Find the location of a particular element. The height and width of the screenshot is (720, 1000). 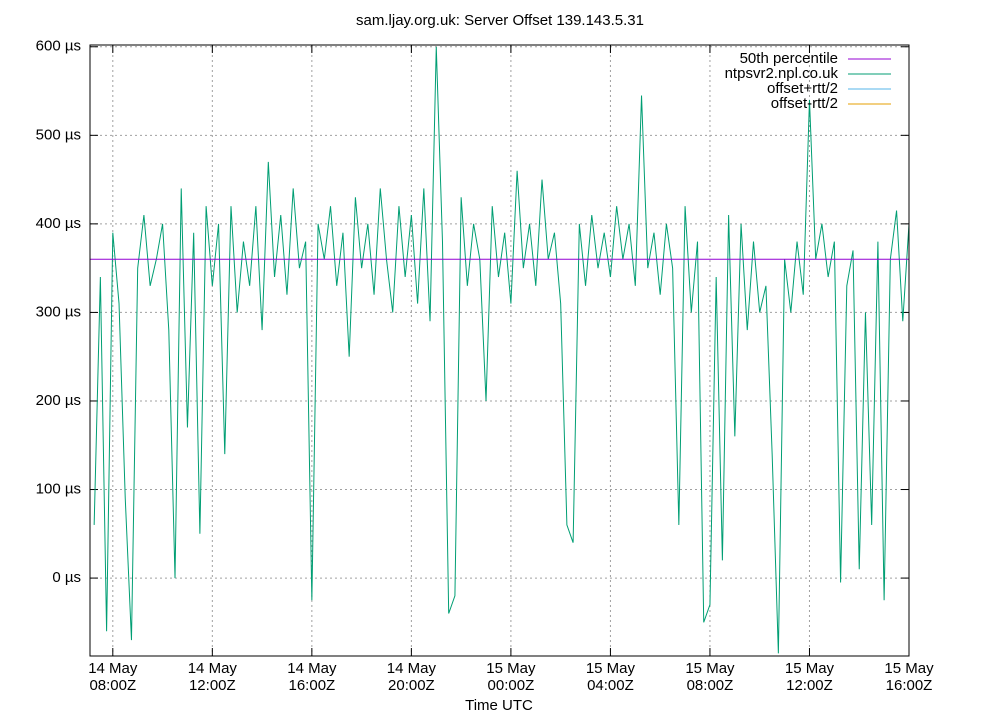

y-tick-label: 100 µs is located at coordinates (58, 488).